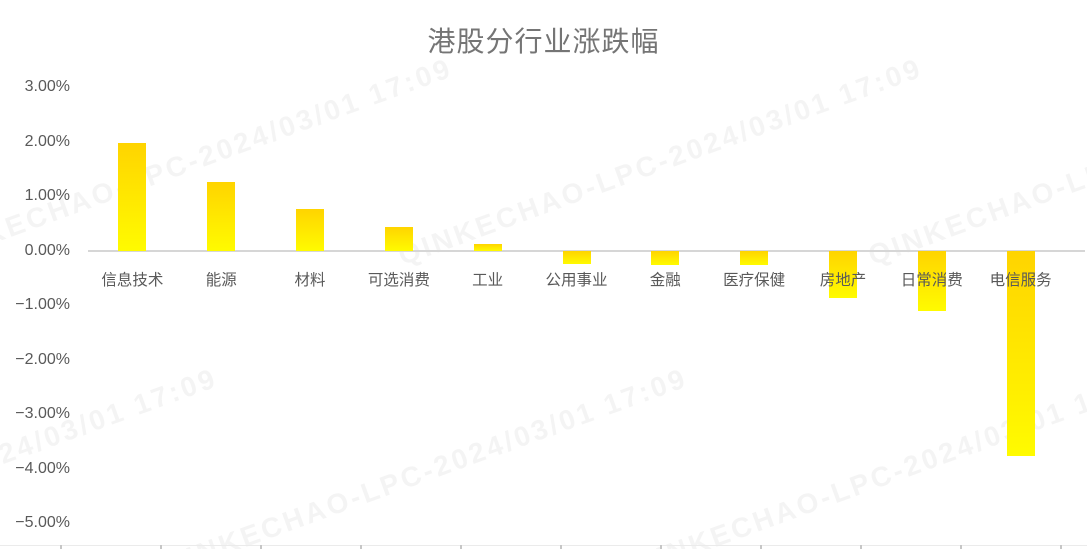 The height and width of the screenshot is (549, 1087). Describe the element at coordinates (398, 239) in the screenshot. I see `bar-可选消费` at that location.